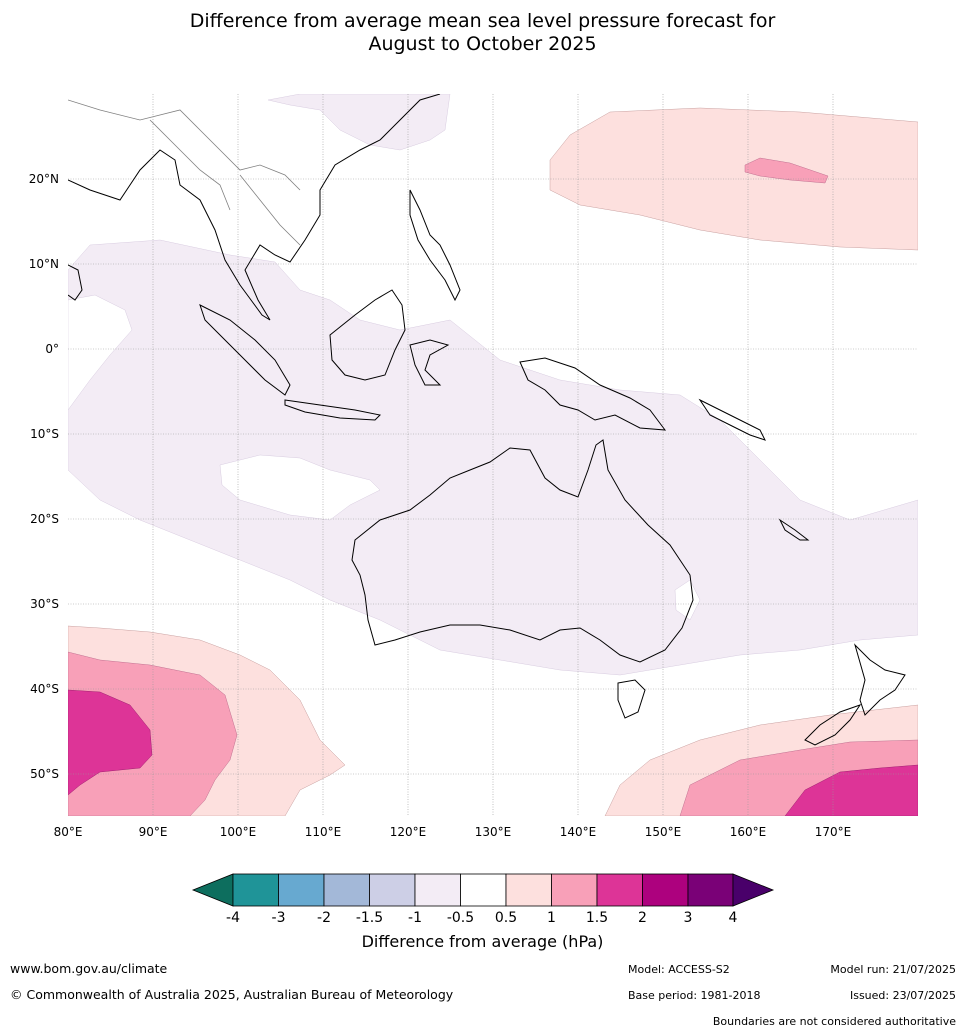 The width and height of the screenshot is (965, 1035). What do you see at coordinates (44, 689) in the screenshot?
I see `lat-label-40s: 40°S` at bounding box center [44, 689].